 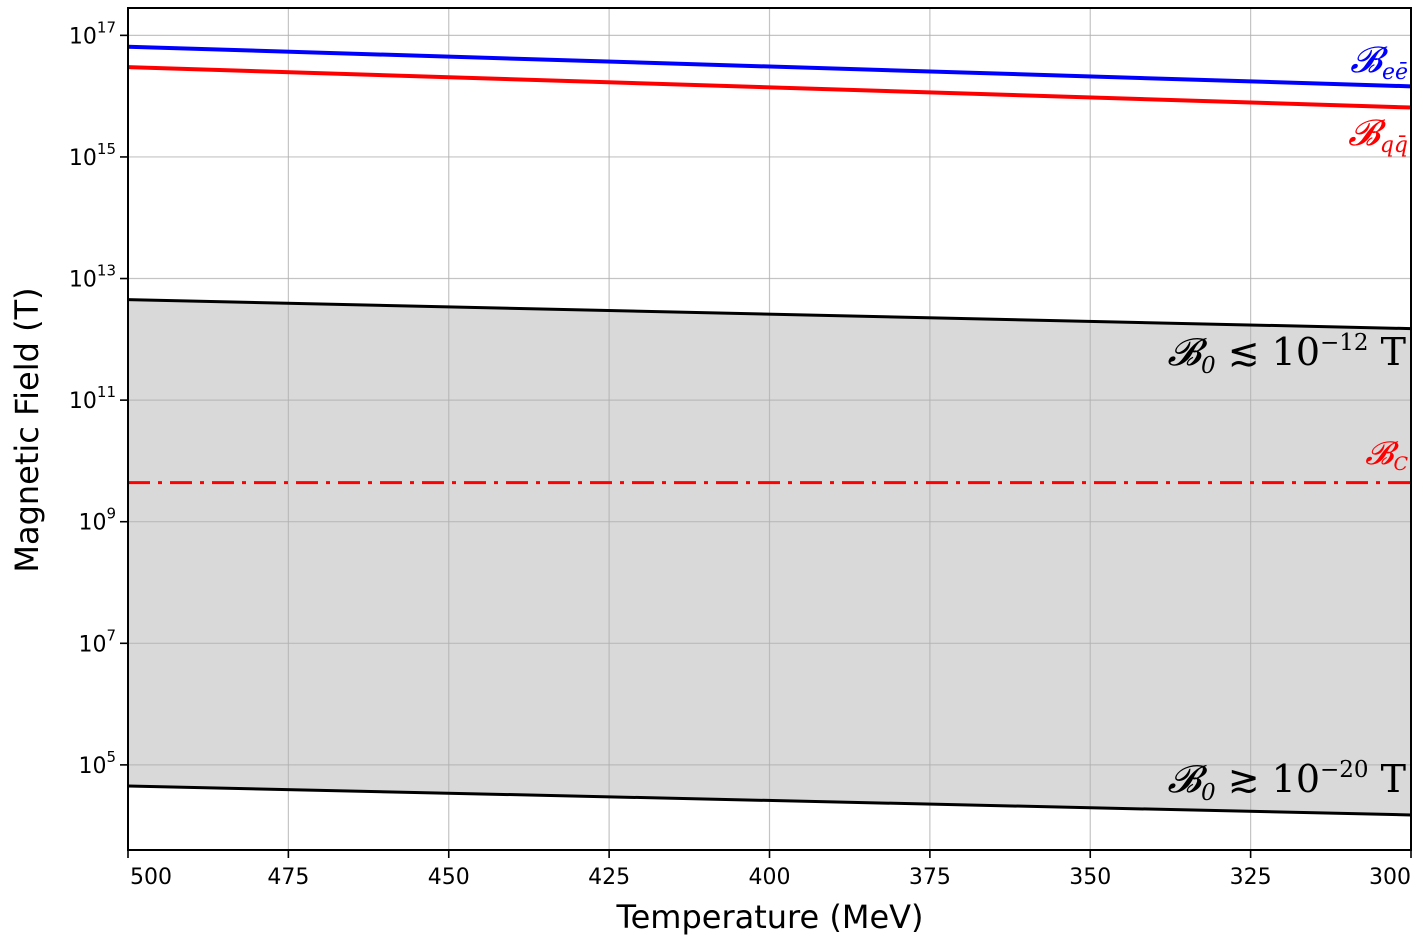 I want to click on series-line-B_ee, so click(x=769, y=66).